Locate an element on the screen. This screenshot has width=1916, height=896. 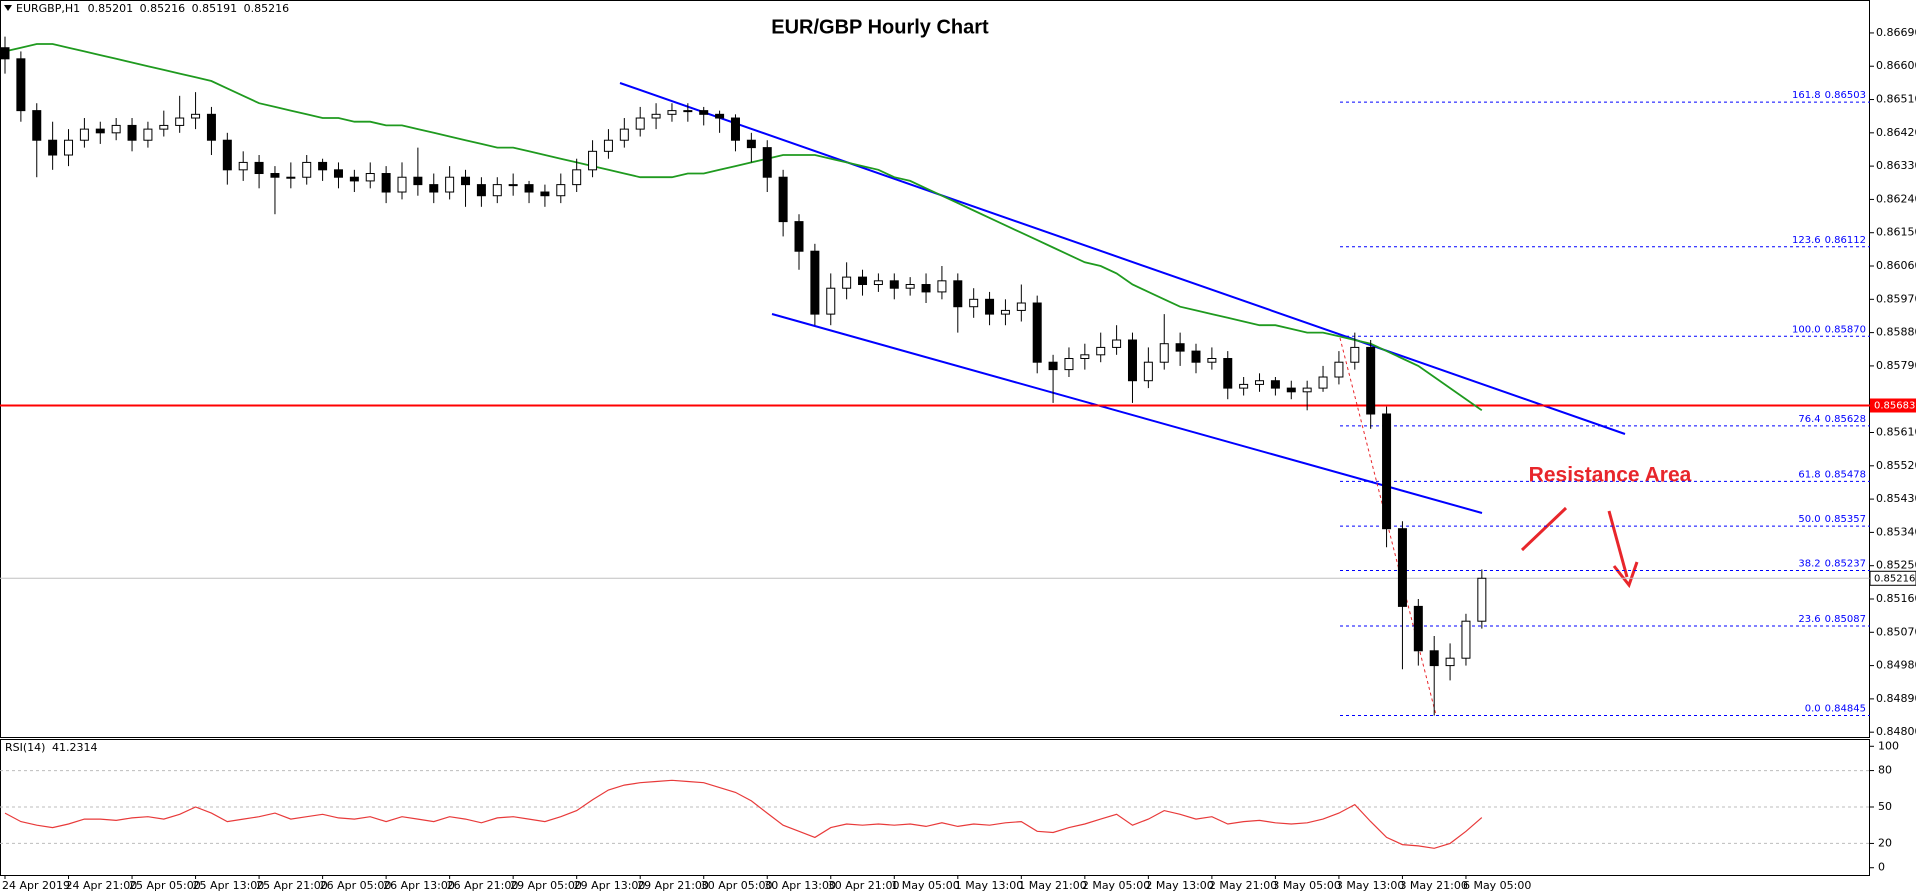
x-tick-label: 29 Apr 05:00 is located at coordinates (546, 885).